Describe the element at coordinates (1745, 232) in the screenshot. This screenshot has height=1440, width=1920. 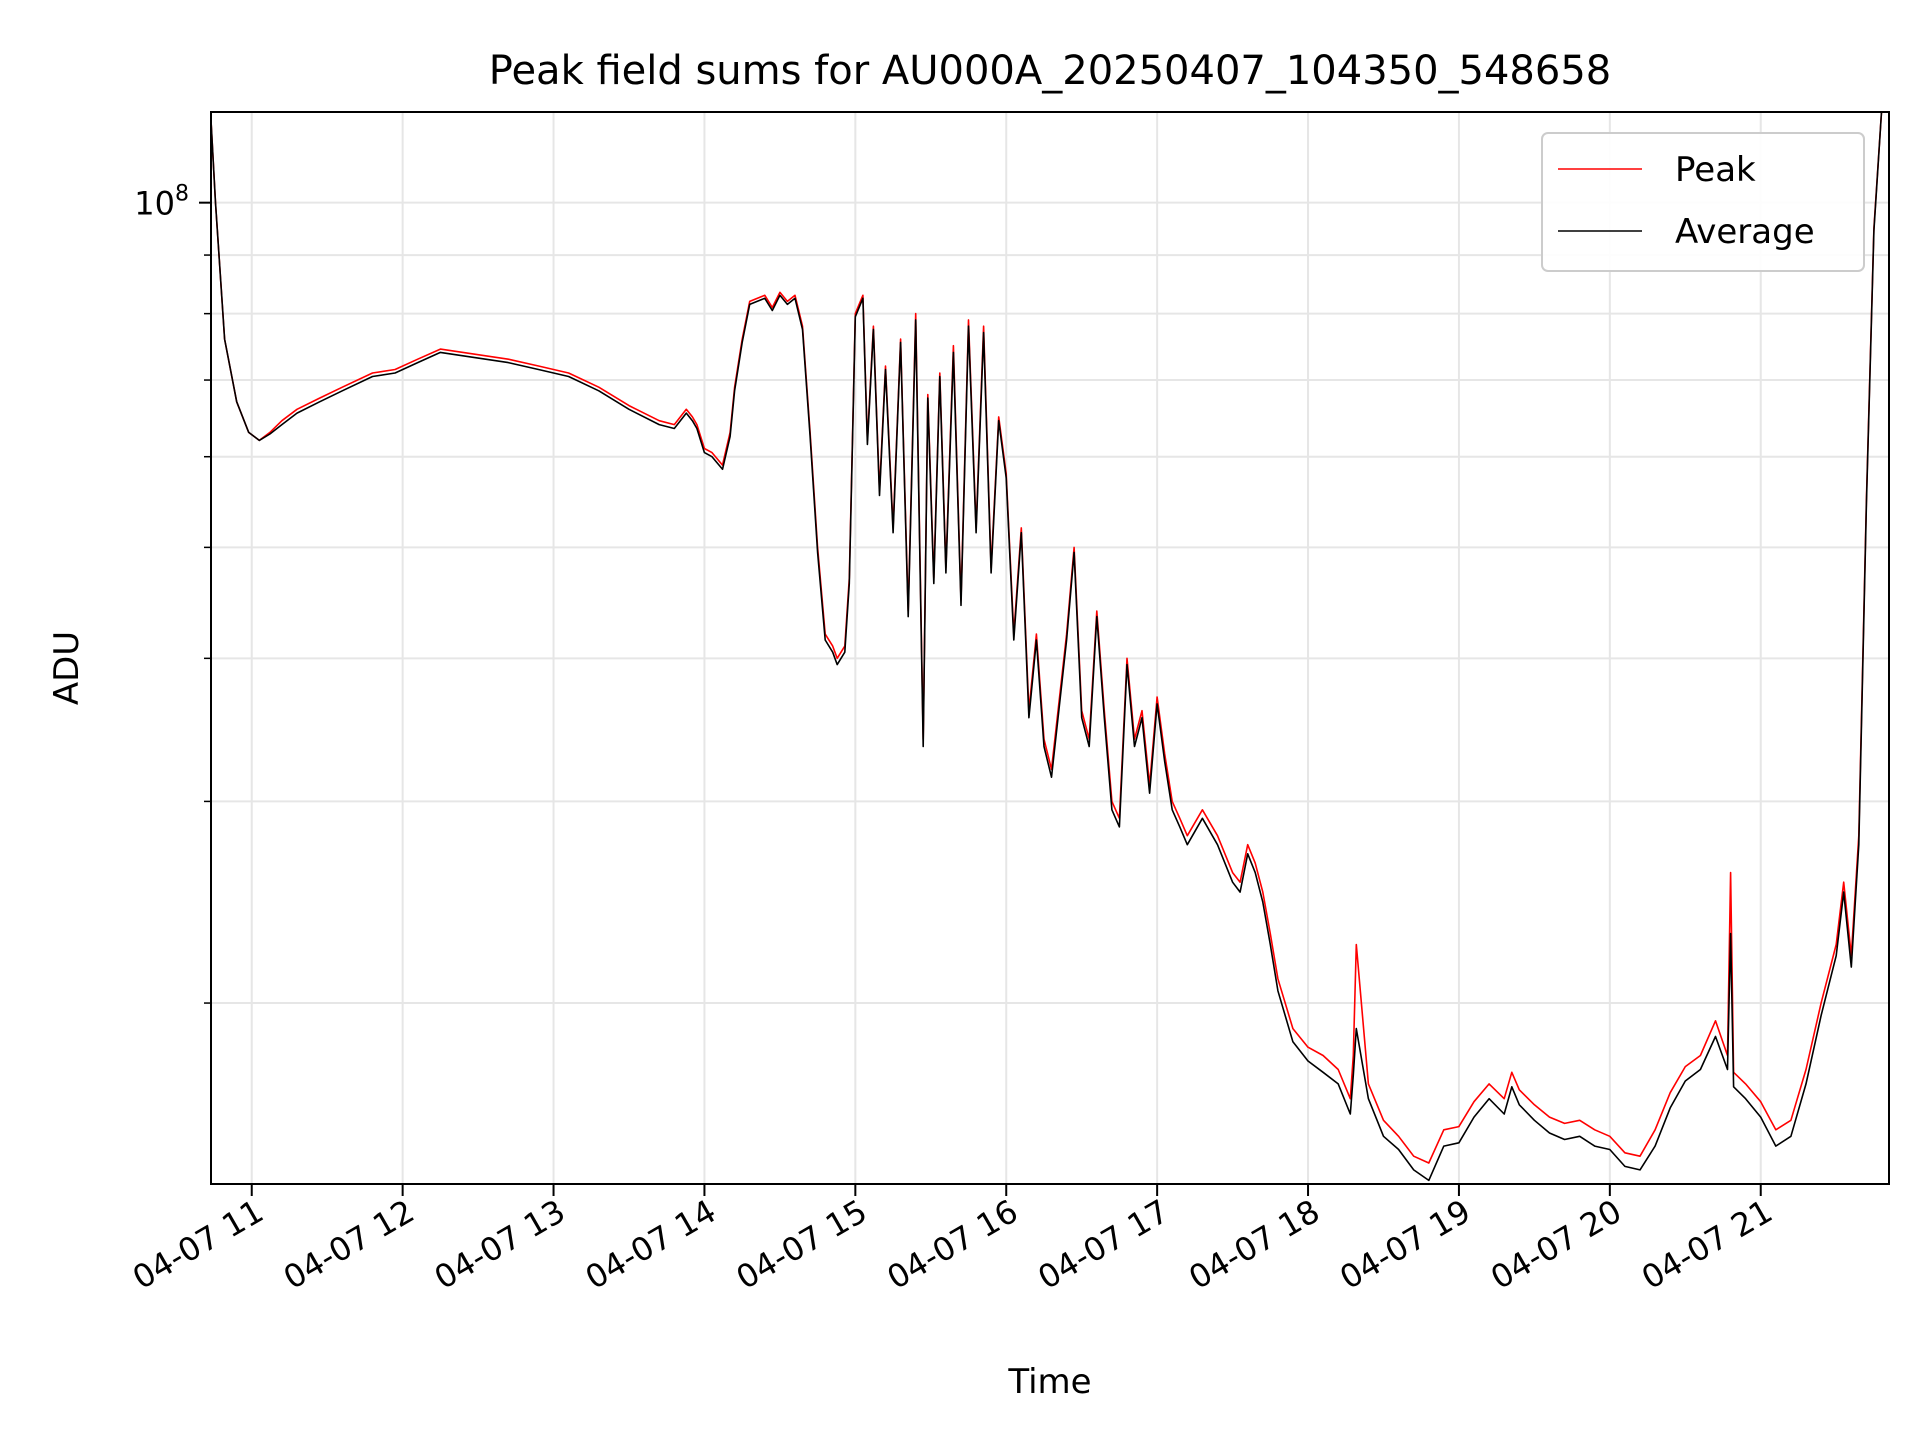
I see `legend-average-label: Average` at that location.